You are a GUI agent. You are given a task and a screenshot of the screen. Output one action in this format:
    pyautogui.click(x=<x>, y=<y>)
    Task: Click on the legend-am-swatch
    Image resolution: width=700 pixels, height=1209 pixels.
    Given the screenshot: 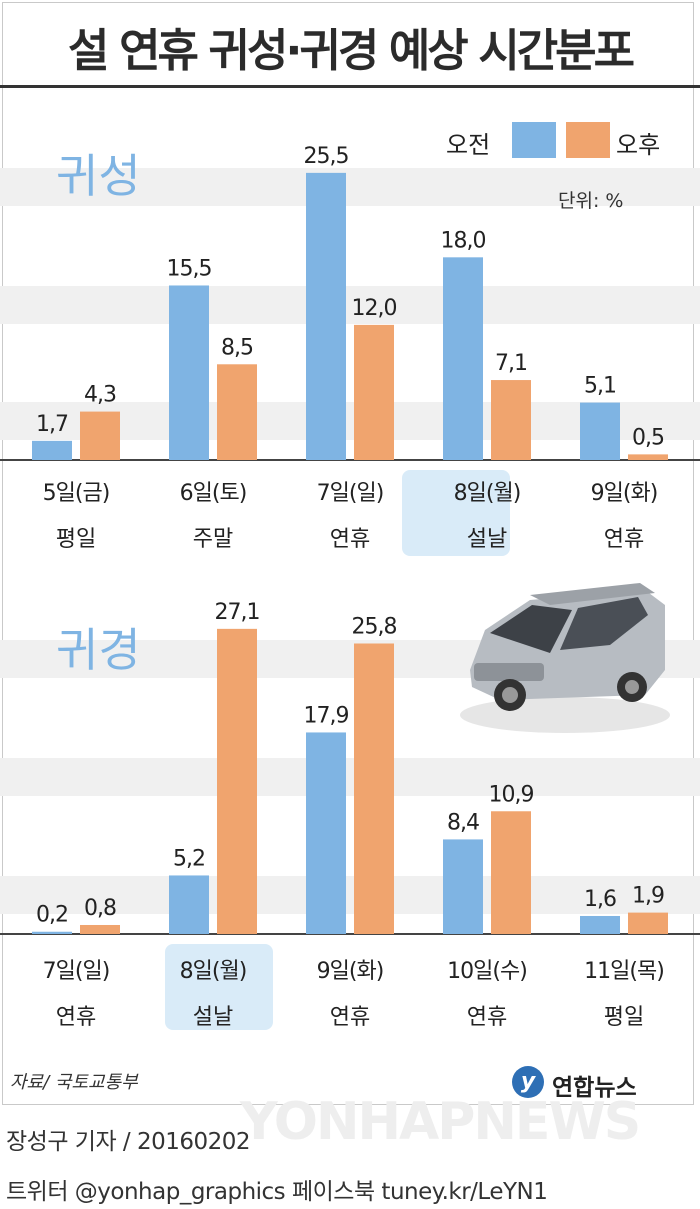 What is the action you would take?
    pyautogui.click(x=534, y=140)
    